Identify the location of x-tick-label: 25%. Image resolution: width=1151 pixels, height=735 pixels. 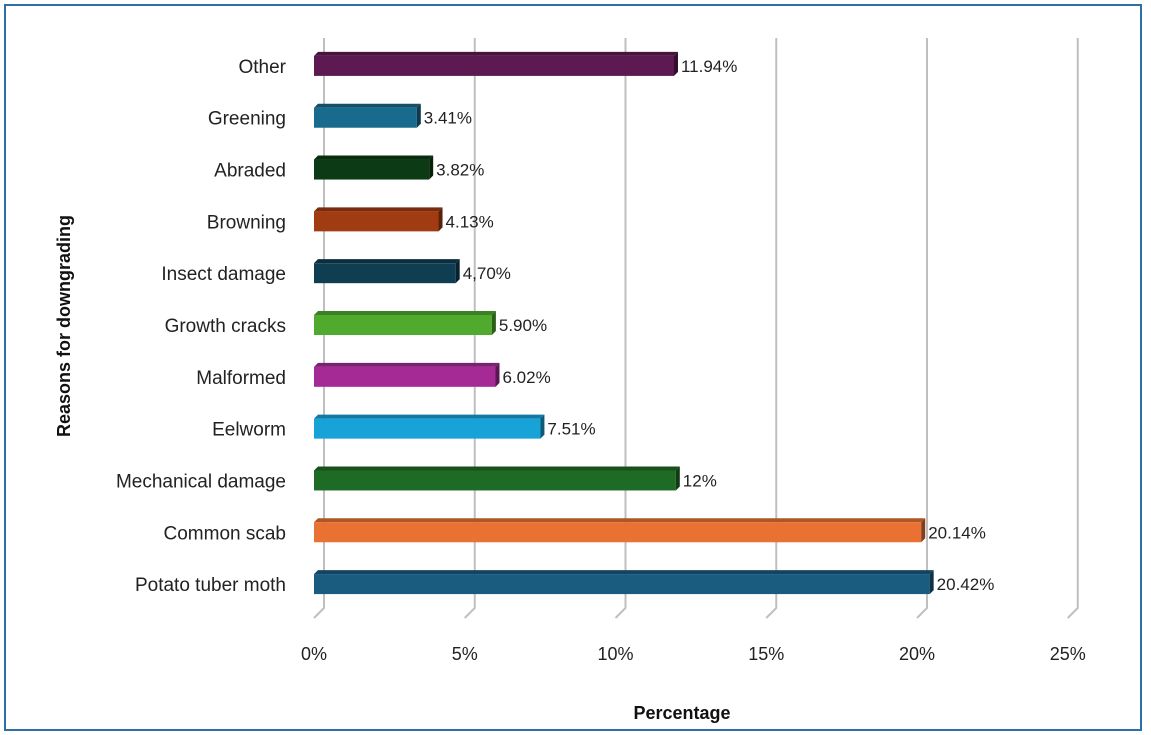
(1068, 654).